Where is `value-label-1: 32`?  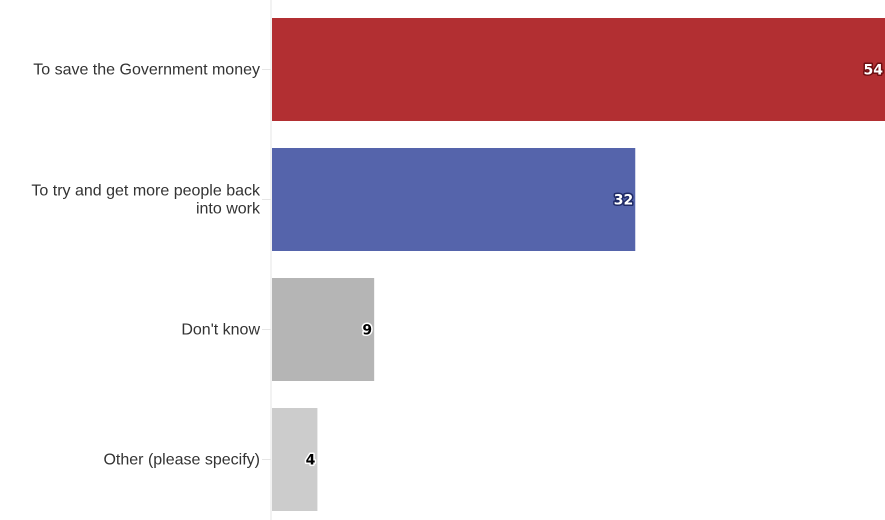
value-label-1: 32 is located at coordinates (623, 201).